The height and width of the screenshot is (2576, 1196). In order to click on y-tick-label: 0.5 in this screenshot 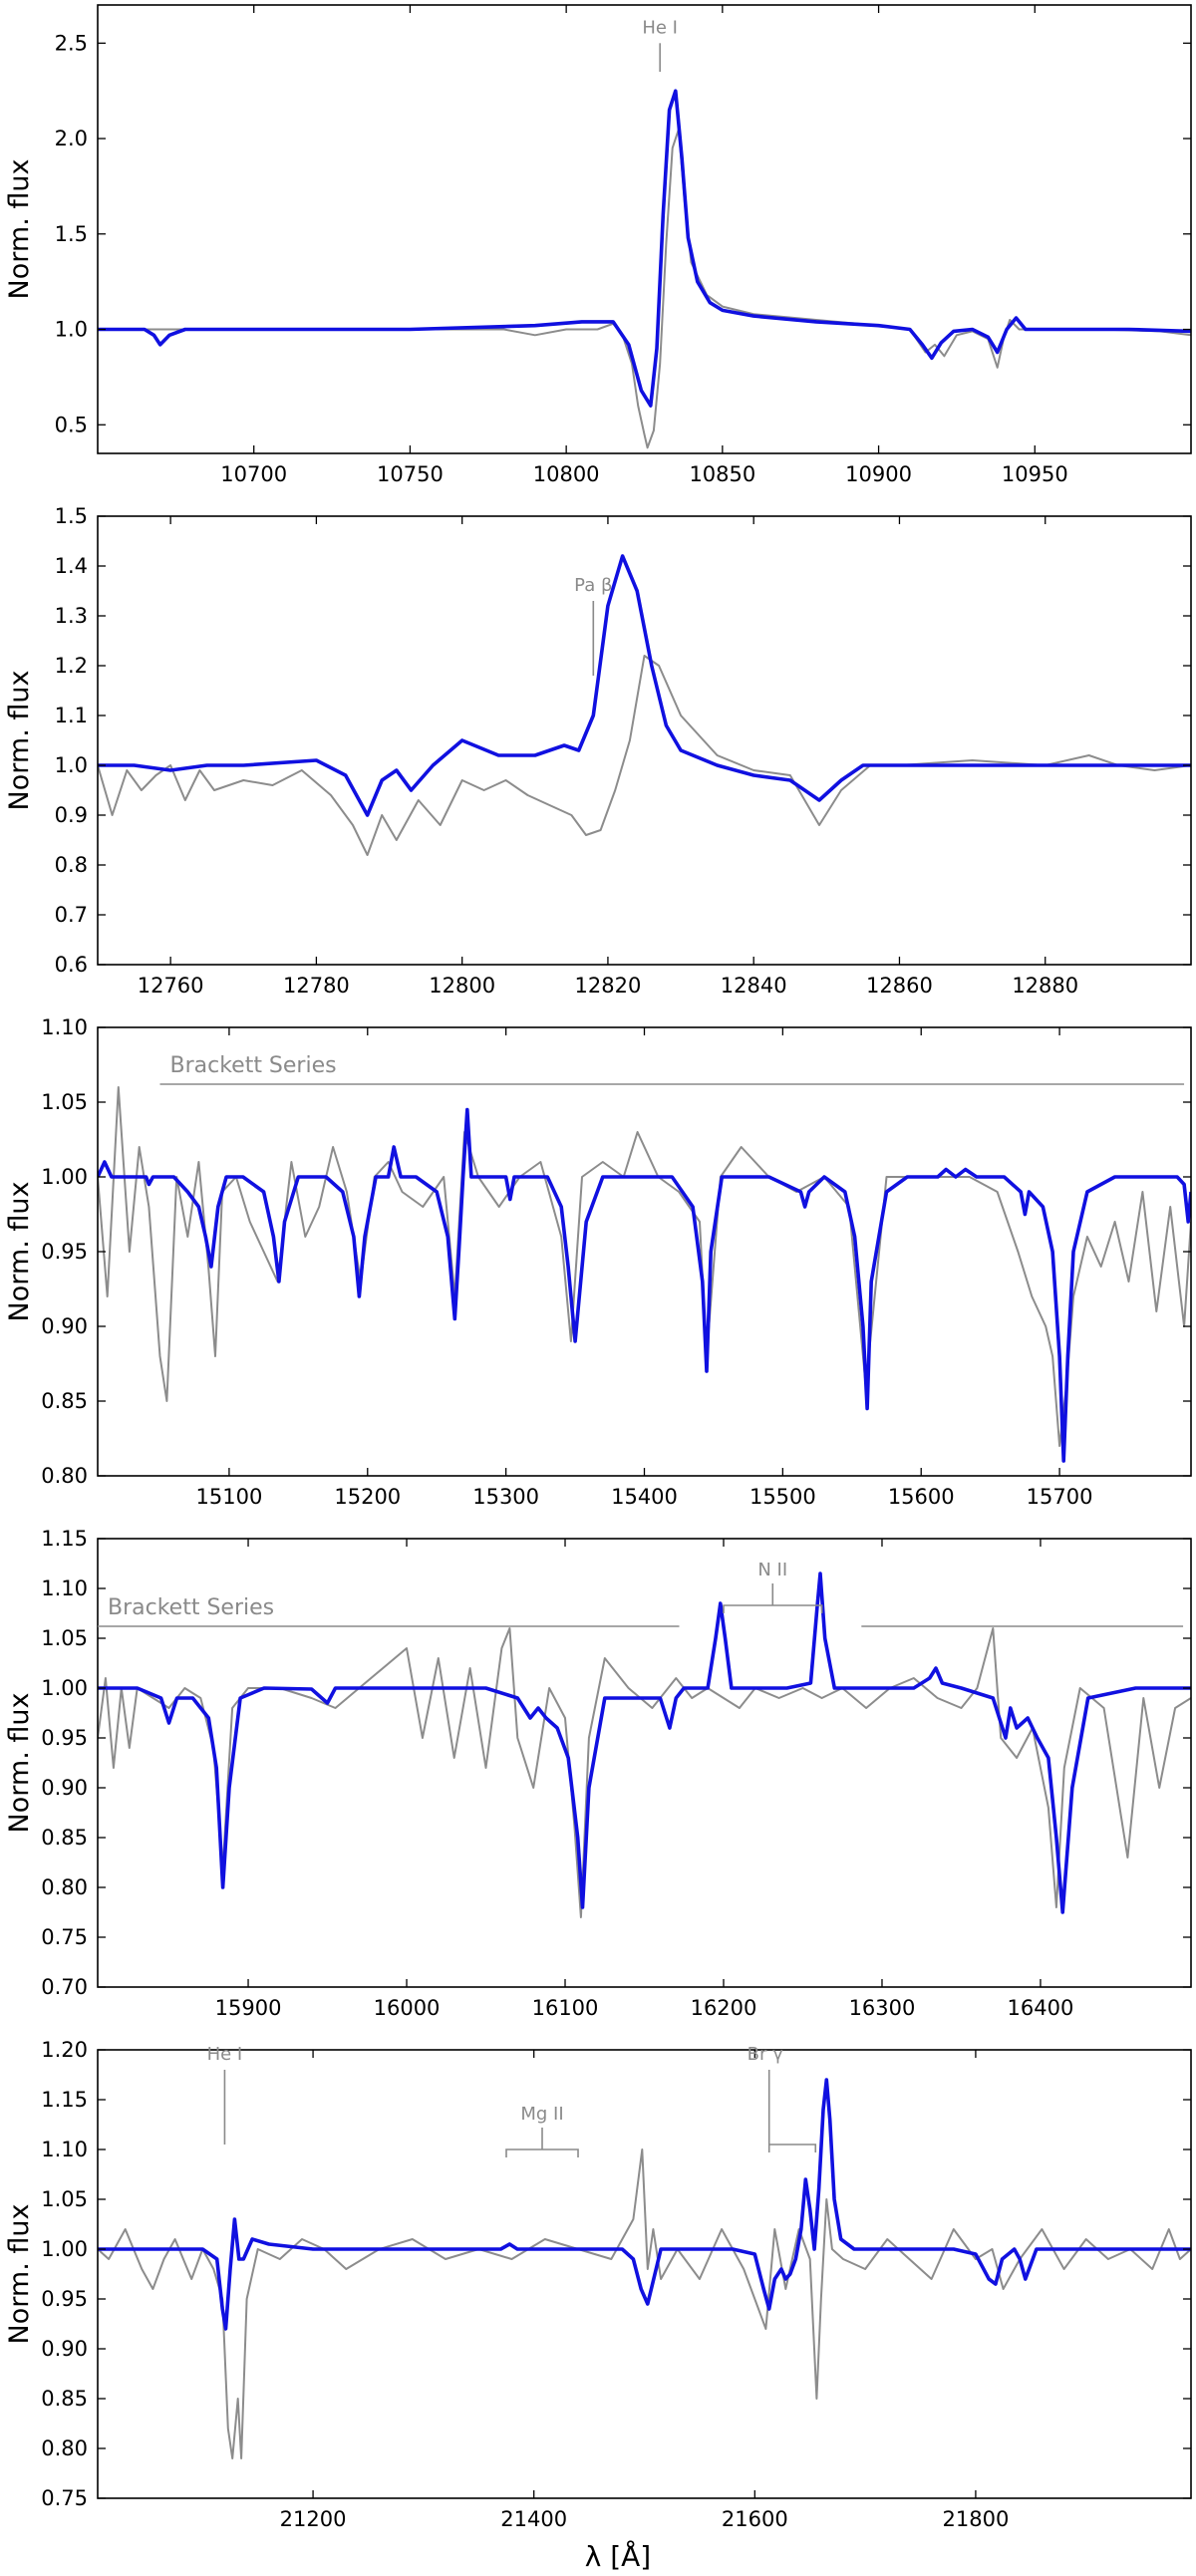, I will do `click(71, 424)`.